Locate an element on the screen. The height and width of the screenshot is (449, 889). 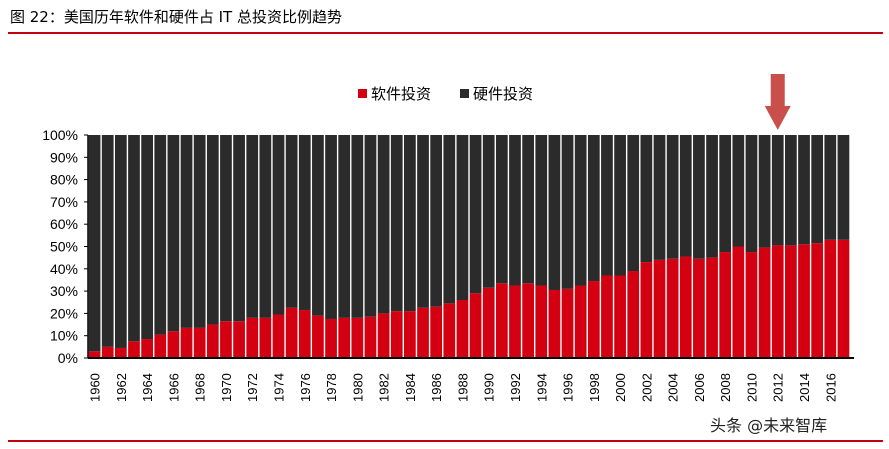
hardware-bar-1966 is located at coordinates (173, 233).